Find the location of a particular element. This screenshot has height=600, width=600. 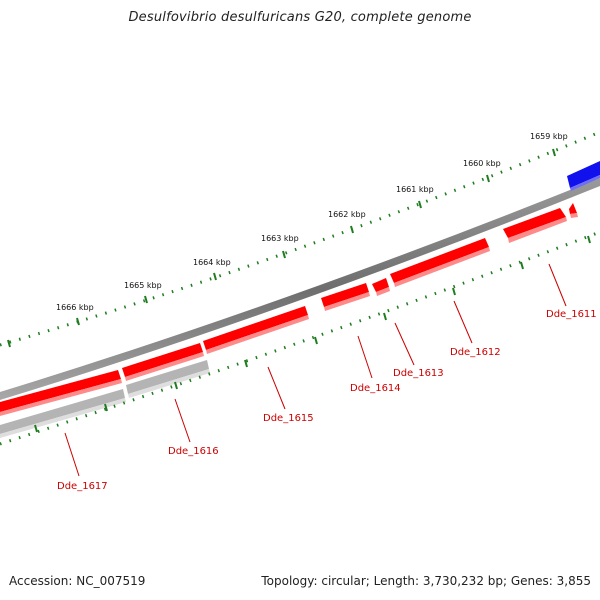

leader-dde1612 is located at coordinates (463, 322).